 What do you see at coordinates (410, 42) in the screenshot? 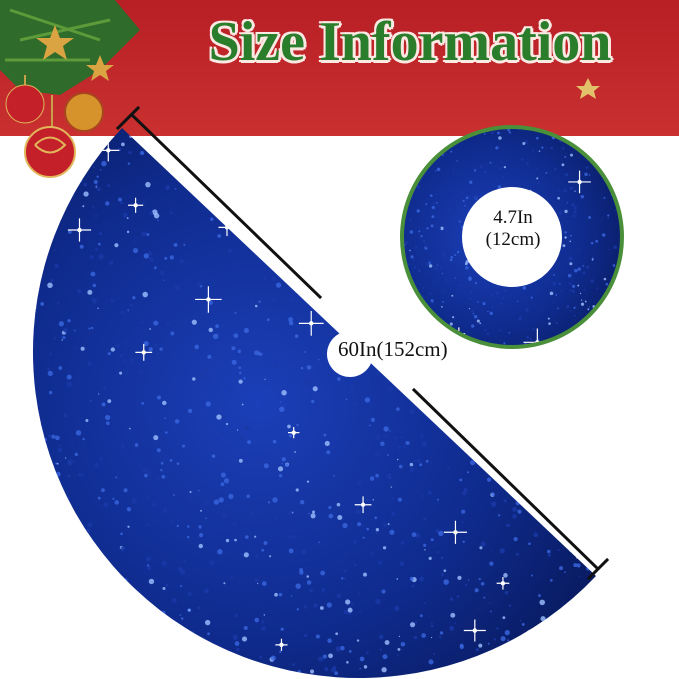
I see `banner-title: Size Information` at bounding box center [410, 42].